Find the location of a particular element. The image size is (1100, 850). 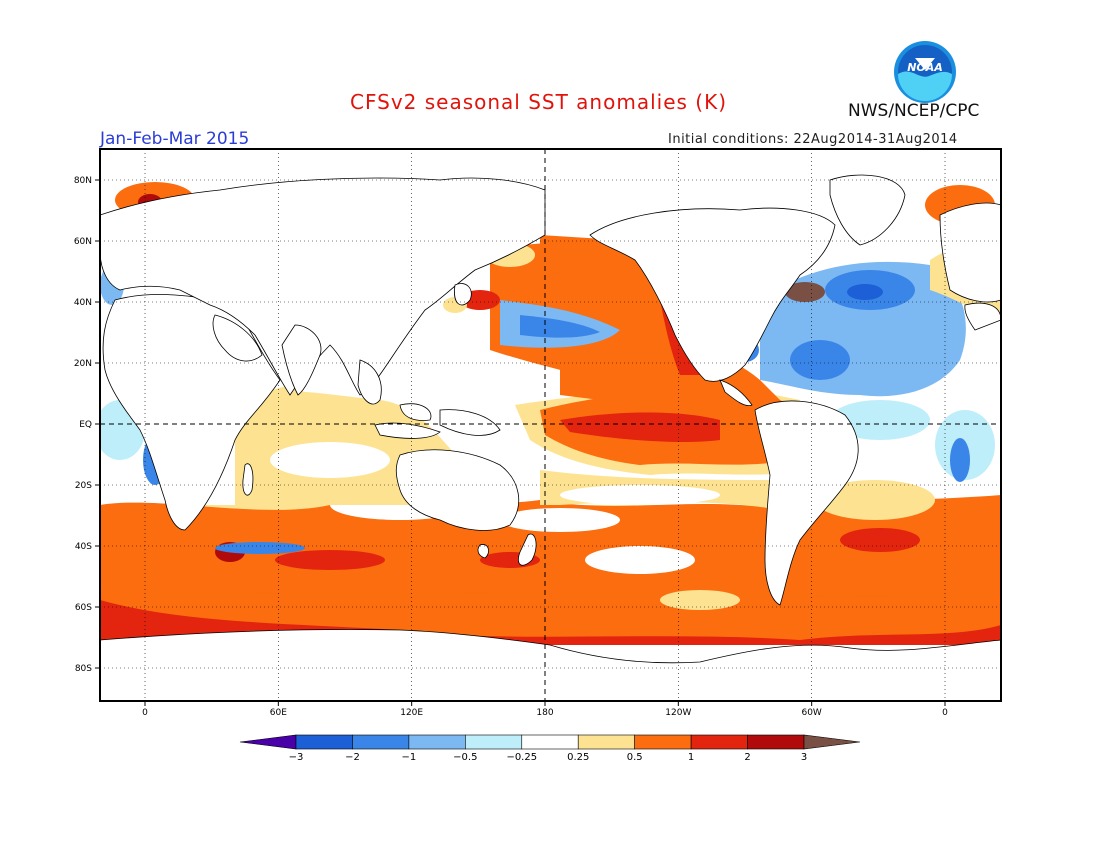

colorbar-label: 1 is located at coordinates (691, 757).